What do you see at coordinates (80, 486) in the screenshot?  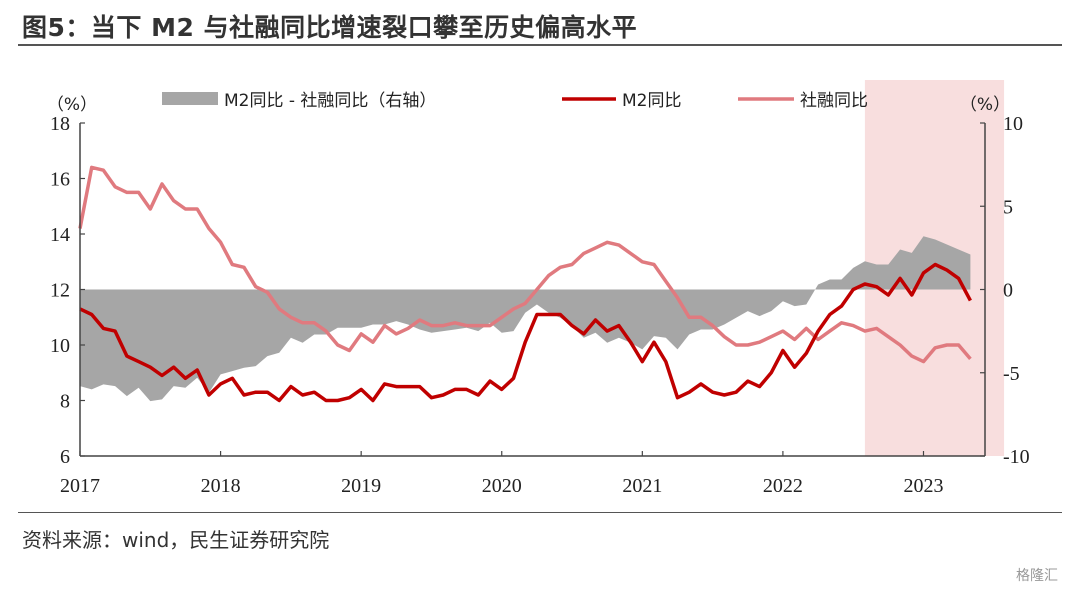 I see `x-tick-label: 2017` at bounding box center [80, 486].